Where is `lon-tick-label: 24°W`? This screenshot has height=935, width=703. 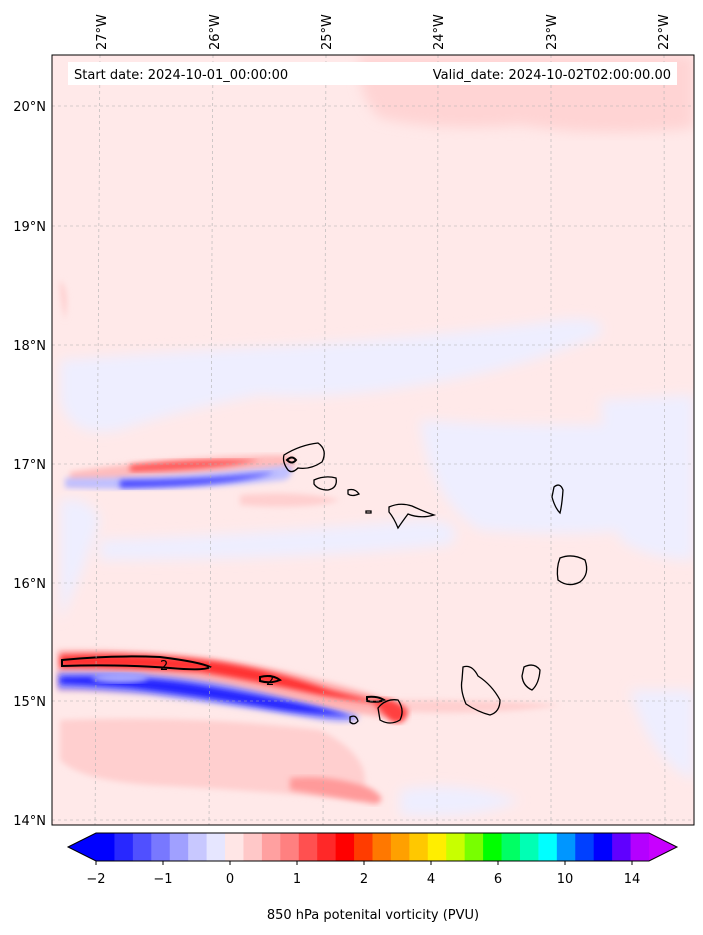 lon-tick-label: 24°W is located at coordinates (439, 32).